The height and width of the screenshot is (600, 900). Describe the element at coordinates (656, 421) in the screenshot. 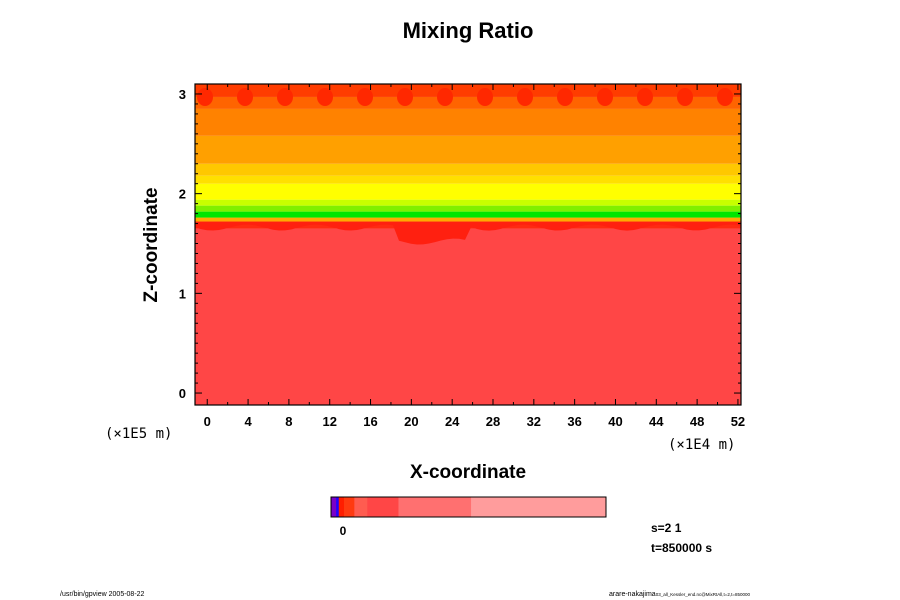

I see `x-tick-label: 44` at that location.